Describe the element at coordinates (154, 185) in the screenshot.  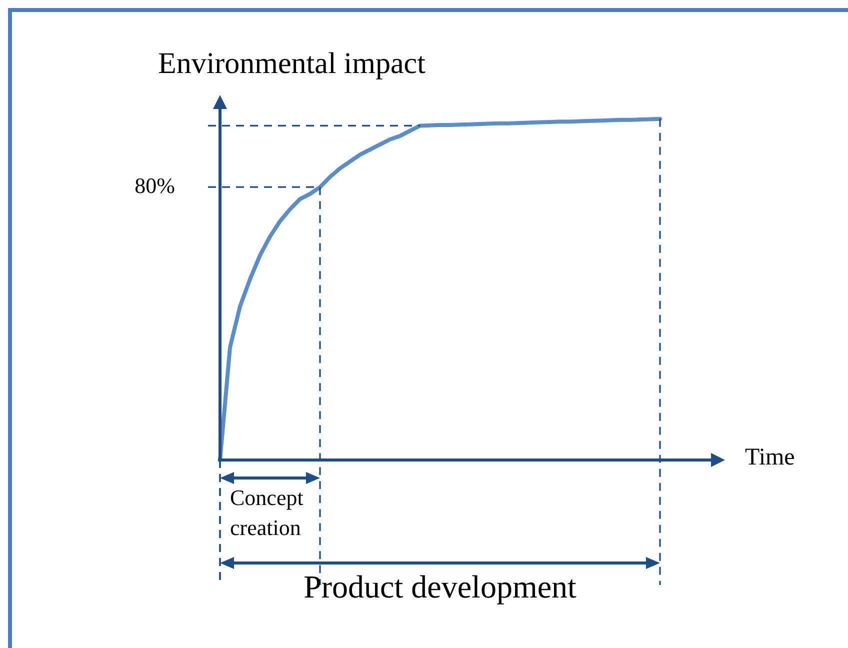
I see `ref-line-label: 80%` at that location.